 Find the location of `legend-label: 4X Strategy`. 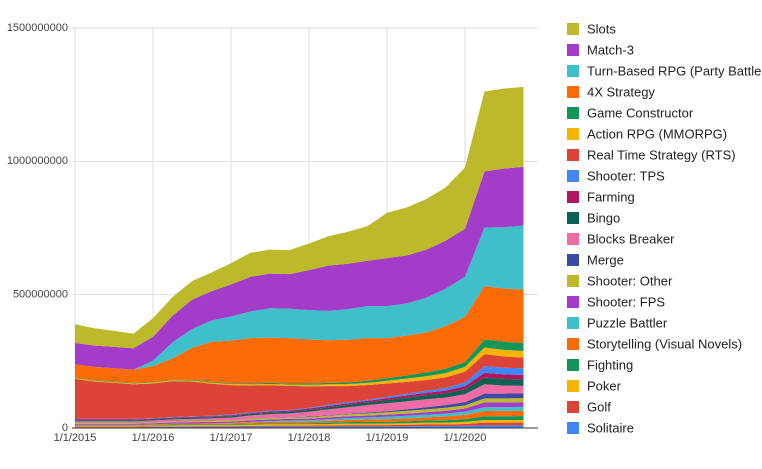

legend-label: 4X Strategy is located at coordinates (621, 91).